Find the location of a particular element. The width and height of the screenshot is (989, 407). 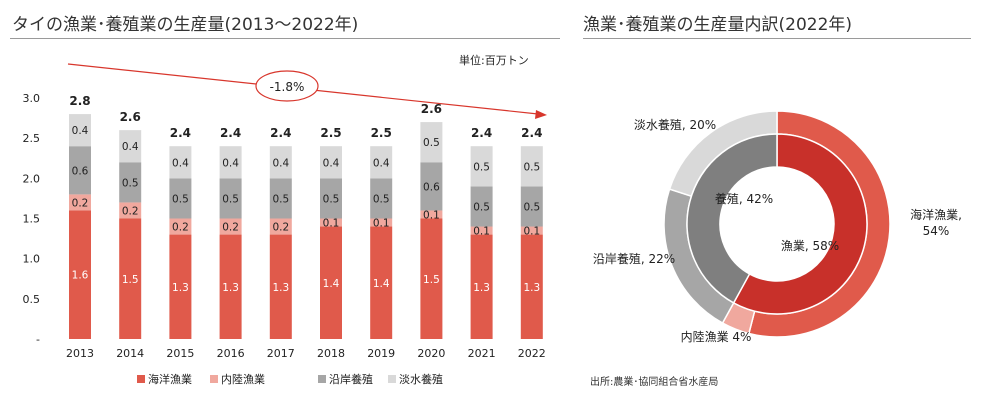

y-tick-label: 3.0 is located at coordinates (32, 98).